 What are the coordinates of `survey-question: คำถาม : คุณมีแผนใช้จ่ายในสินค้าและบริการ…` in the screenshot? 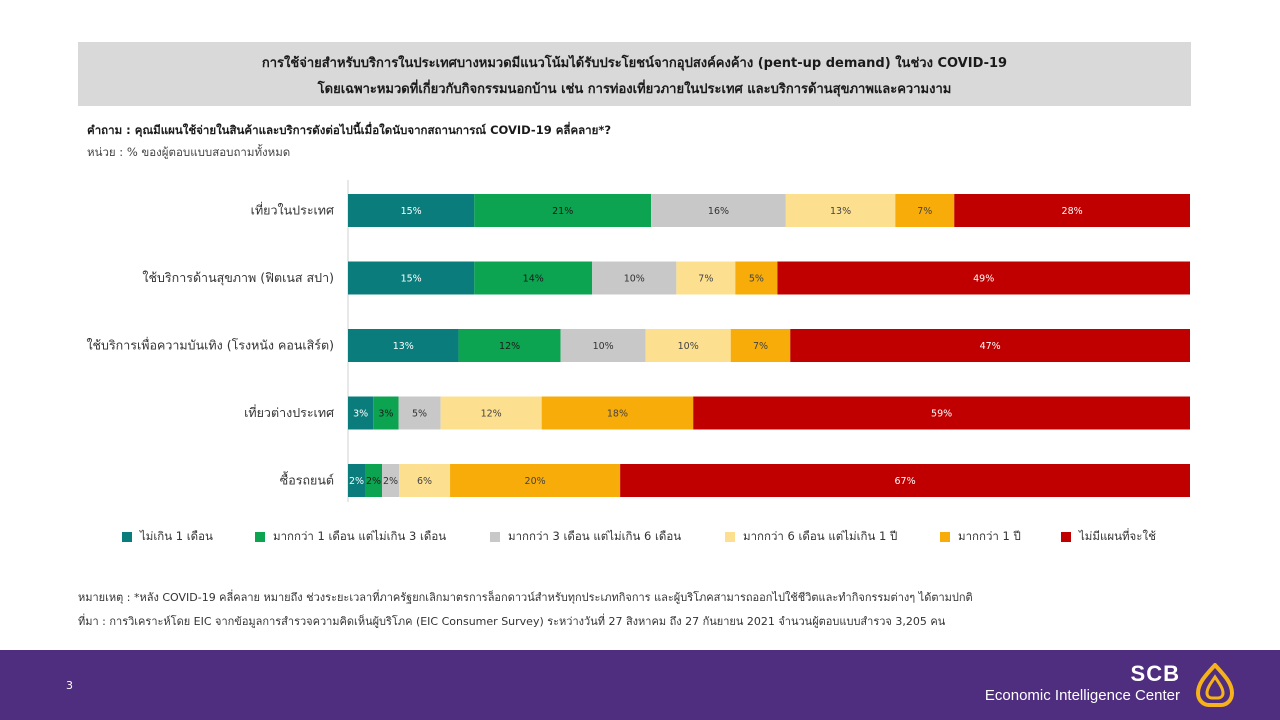 It's located at (349, 130).